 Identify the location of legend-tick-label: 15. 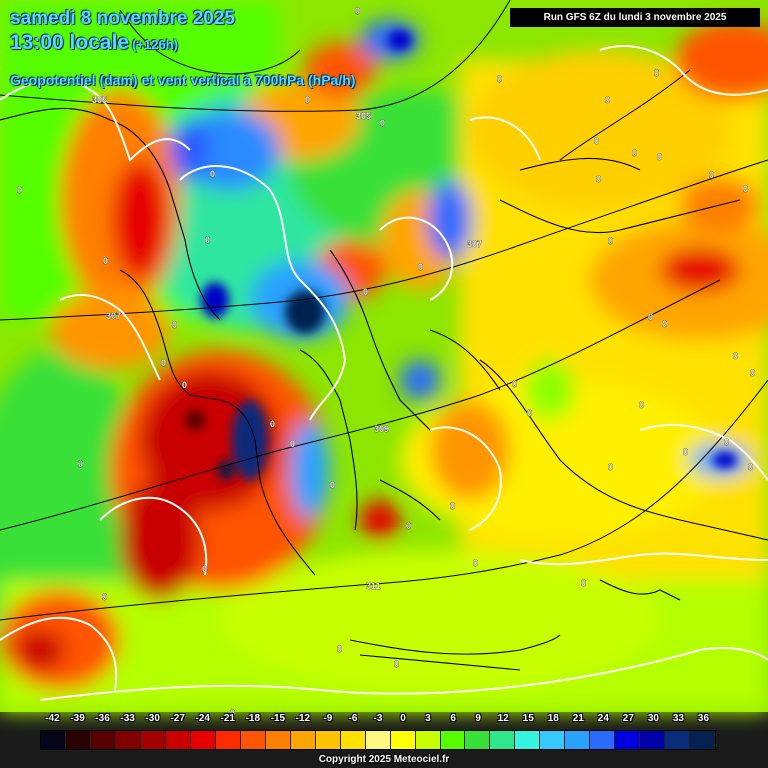
(528, 718).